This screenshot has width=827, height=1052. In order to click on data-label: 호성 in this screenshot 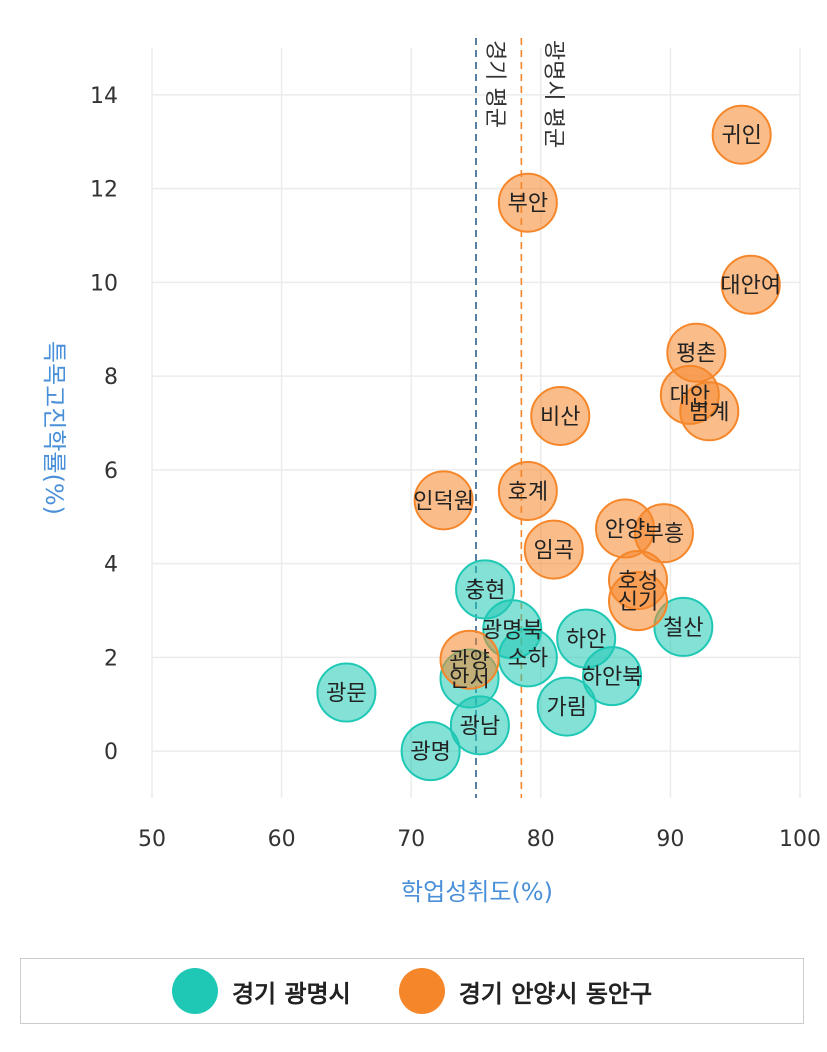, I will do `click(638, 581)`.